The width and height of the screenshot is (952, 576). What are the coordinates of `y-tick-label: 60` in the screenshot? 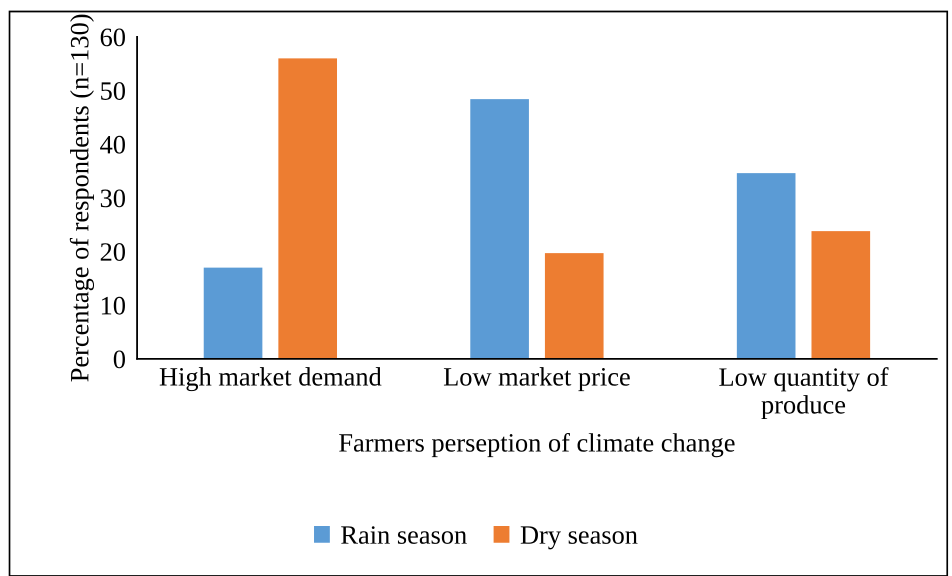 It's located at (112, 37).